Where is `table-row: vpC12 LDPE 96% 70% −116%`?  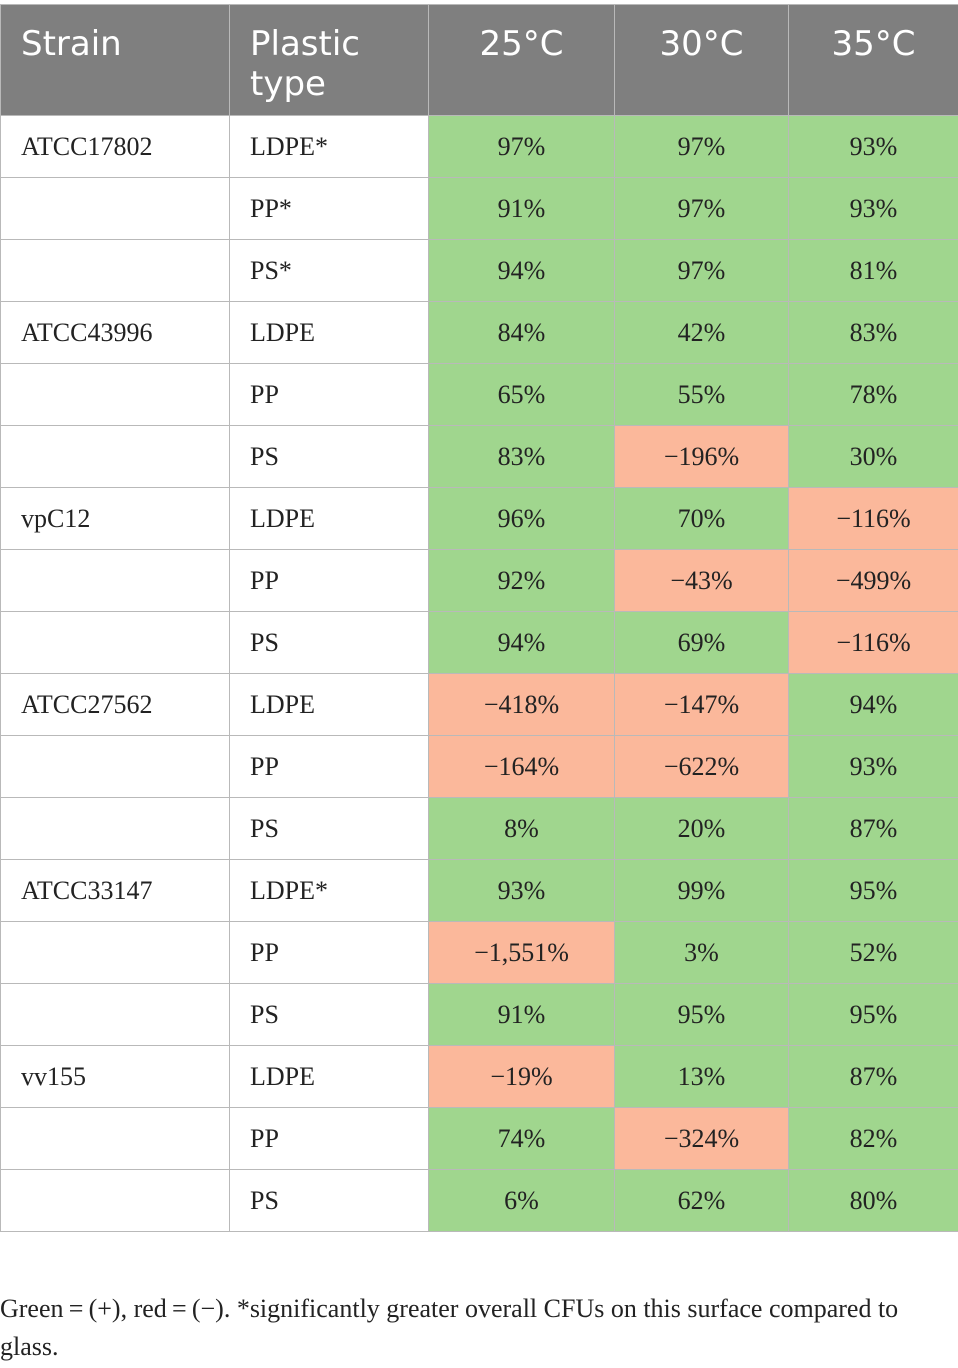
table-row: vpC12 LDPE 96% 70% −116% is located at coordinates (479, 518).